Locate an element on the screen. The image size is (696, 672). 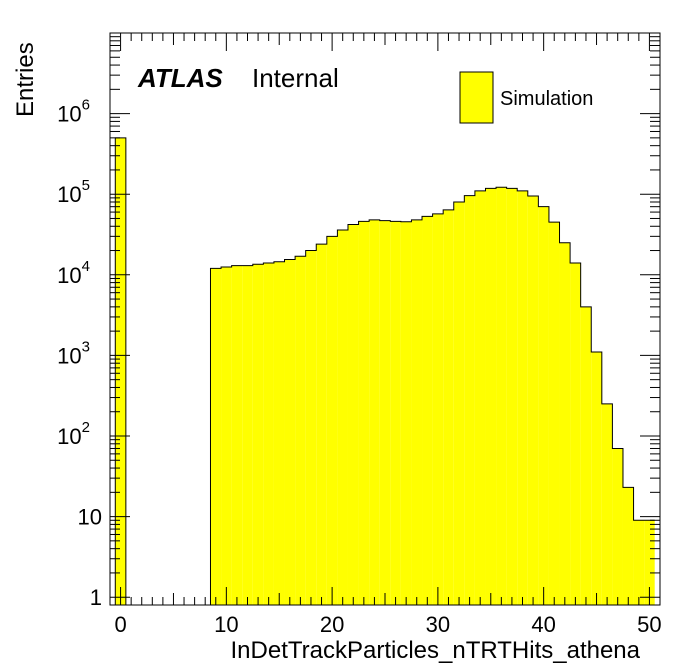
y-tick-label: 10 is located at coordinates (90, 517).